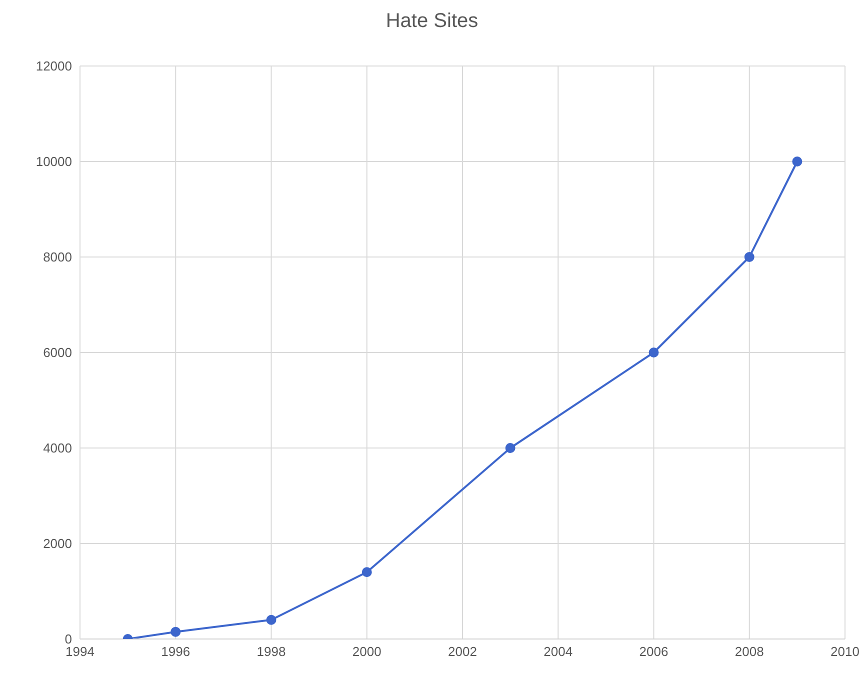 Image resolution: width=866 pixels, height=683 pixels. What do you see at coordinates (57, 352) in the screenshot?
I see `y-tick-label: 6000` at bounding box center [57, 352].